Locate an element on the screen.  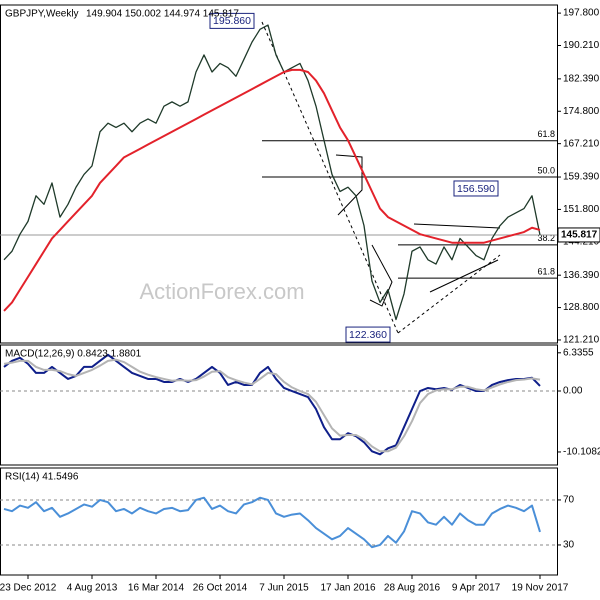
x-tick-label: 26 Oct 2014 is located at coordinates (220, 588).